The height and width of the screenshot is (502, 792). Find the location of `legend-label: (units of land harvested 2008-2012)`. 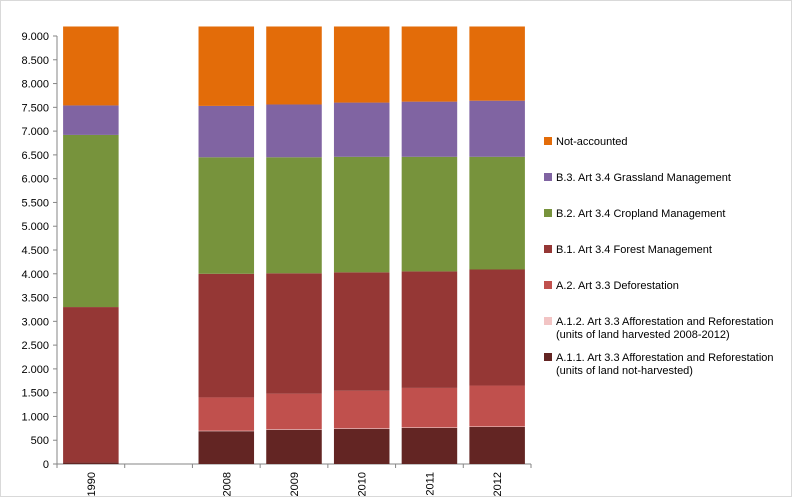

legend-label: (units of land harvested 2008-2012) is located at coordinates (643, 335).